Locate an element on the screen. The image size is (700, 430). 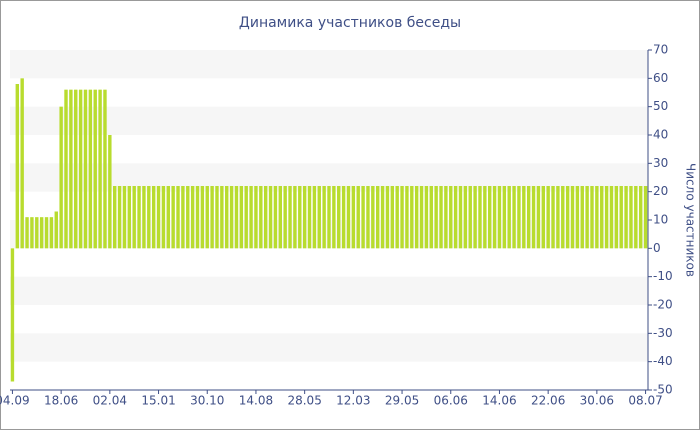
y-tick-label: 20 is located at coordinates (660, 191).